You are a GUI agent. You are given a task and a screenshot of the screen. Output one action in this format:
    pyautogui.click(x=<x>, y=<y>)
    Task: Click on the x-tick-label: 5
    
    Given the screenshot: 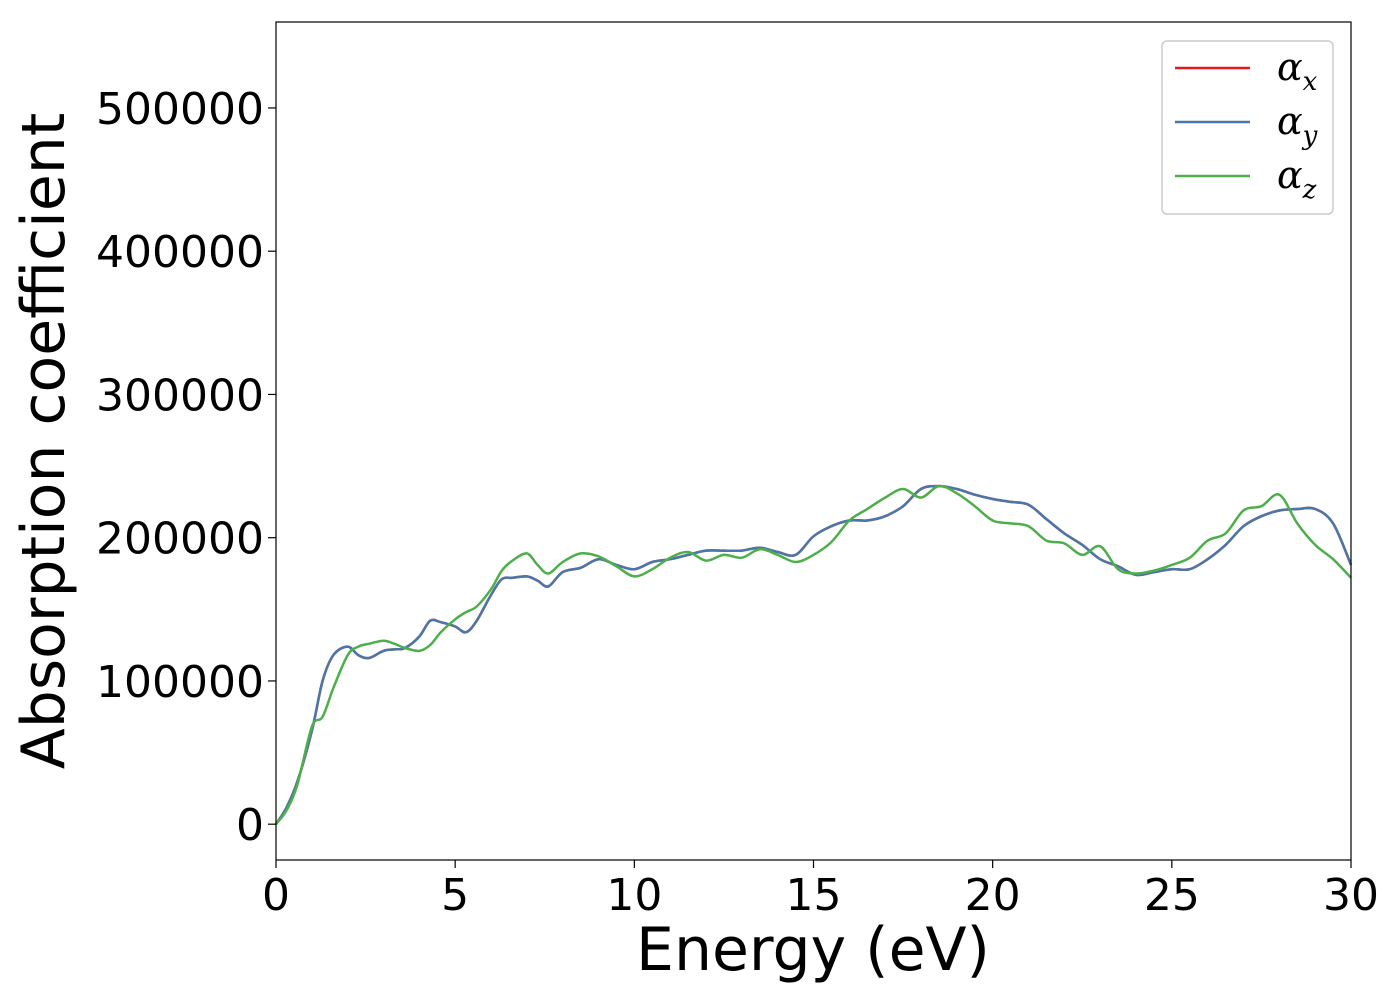 What is the action you would take?
    pyautogui.click(x=455, y=895)
    